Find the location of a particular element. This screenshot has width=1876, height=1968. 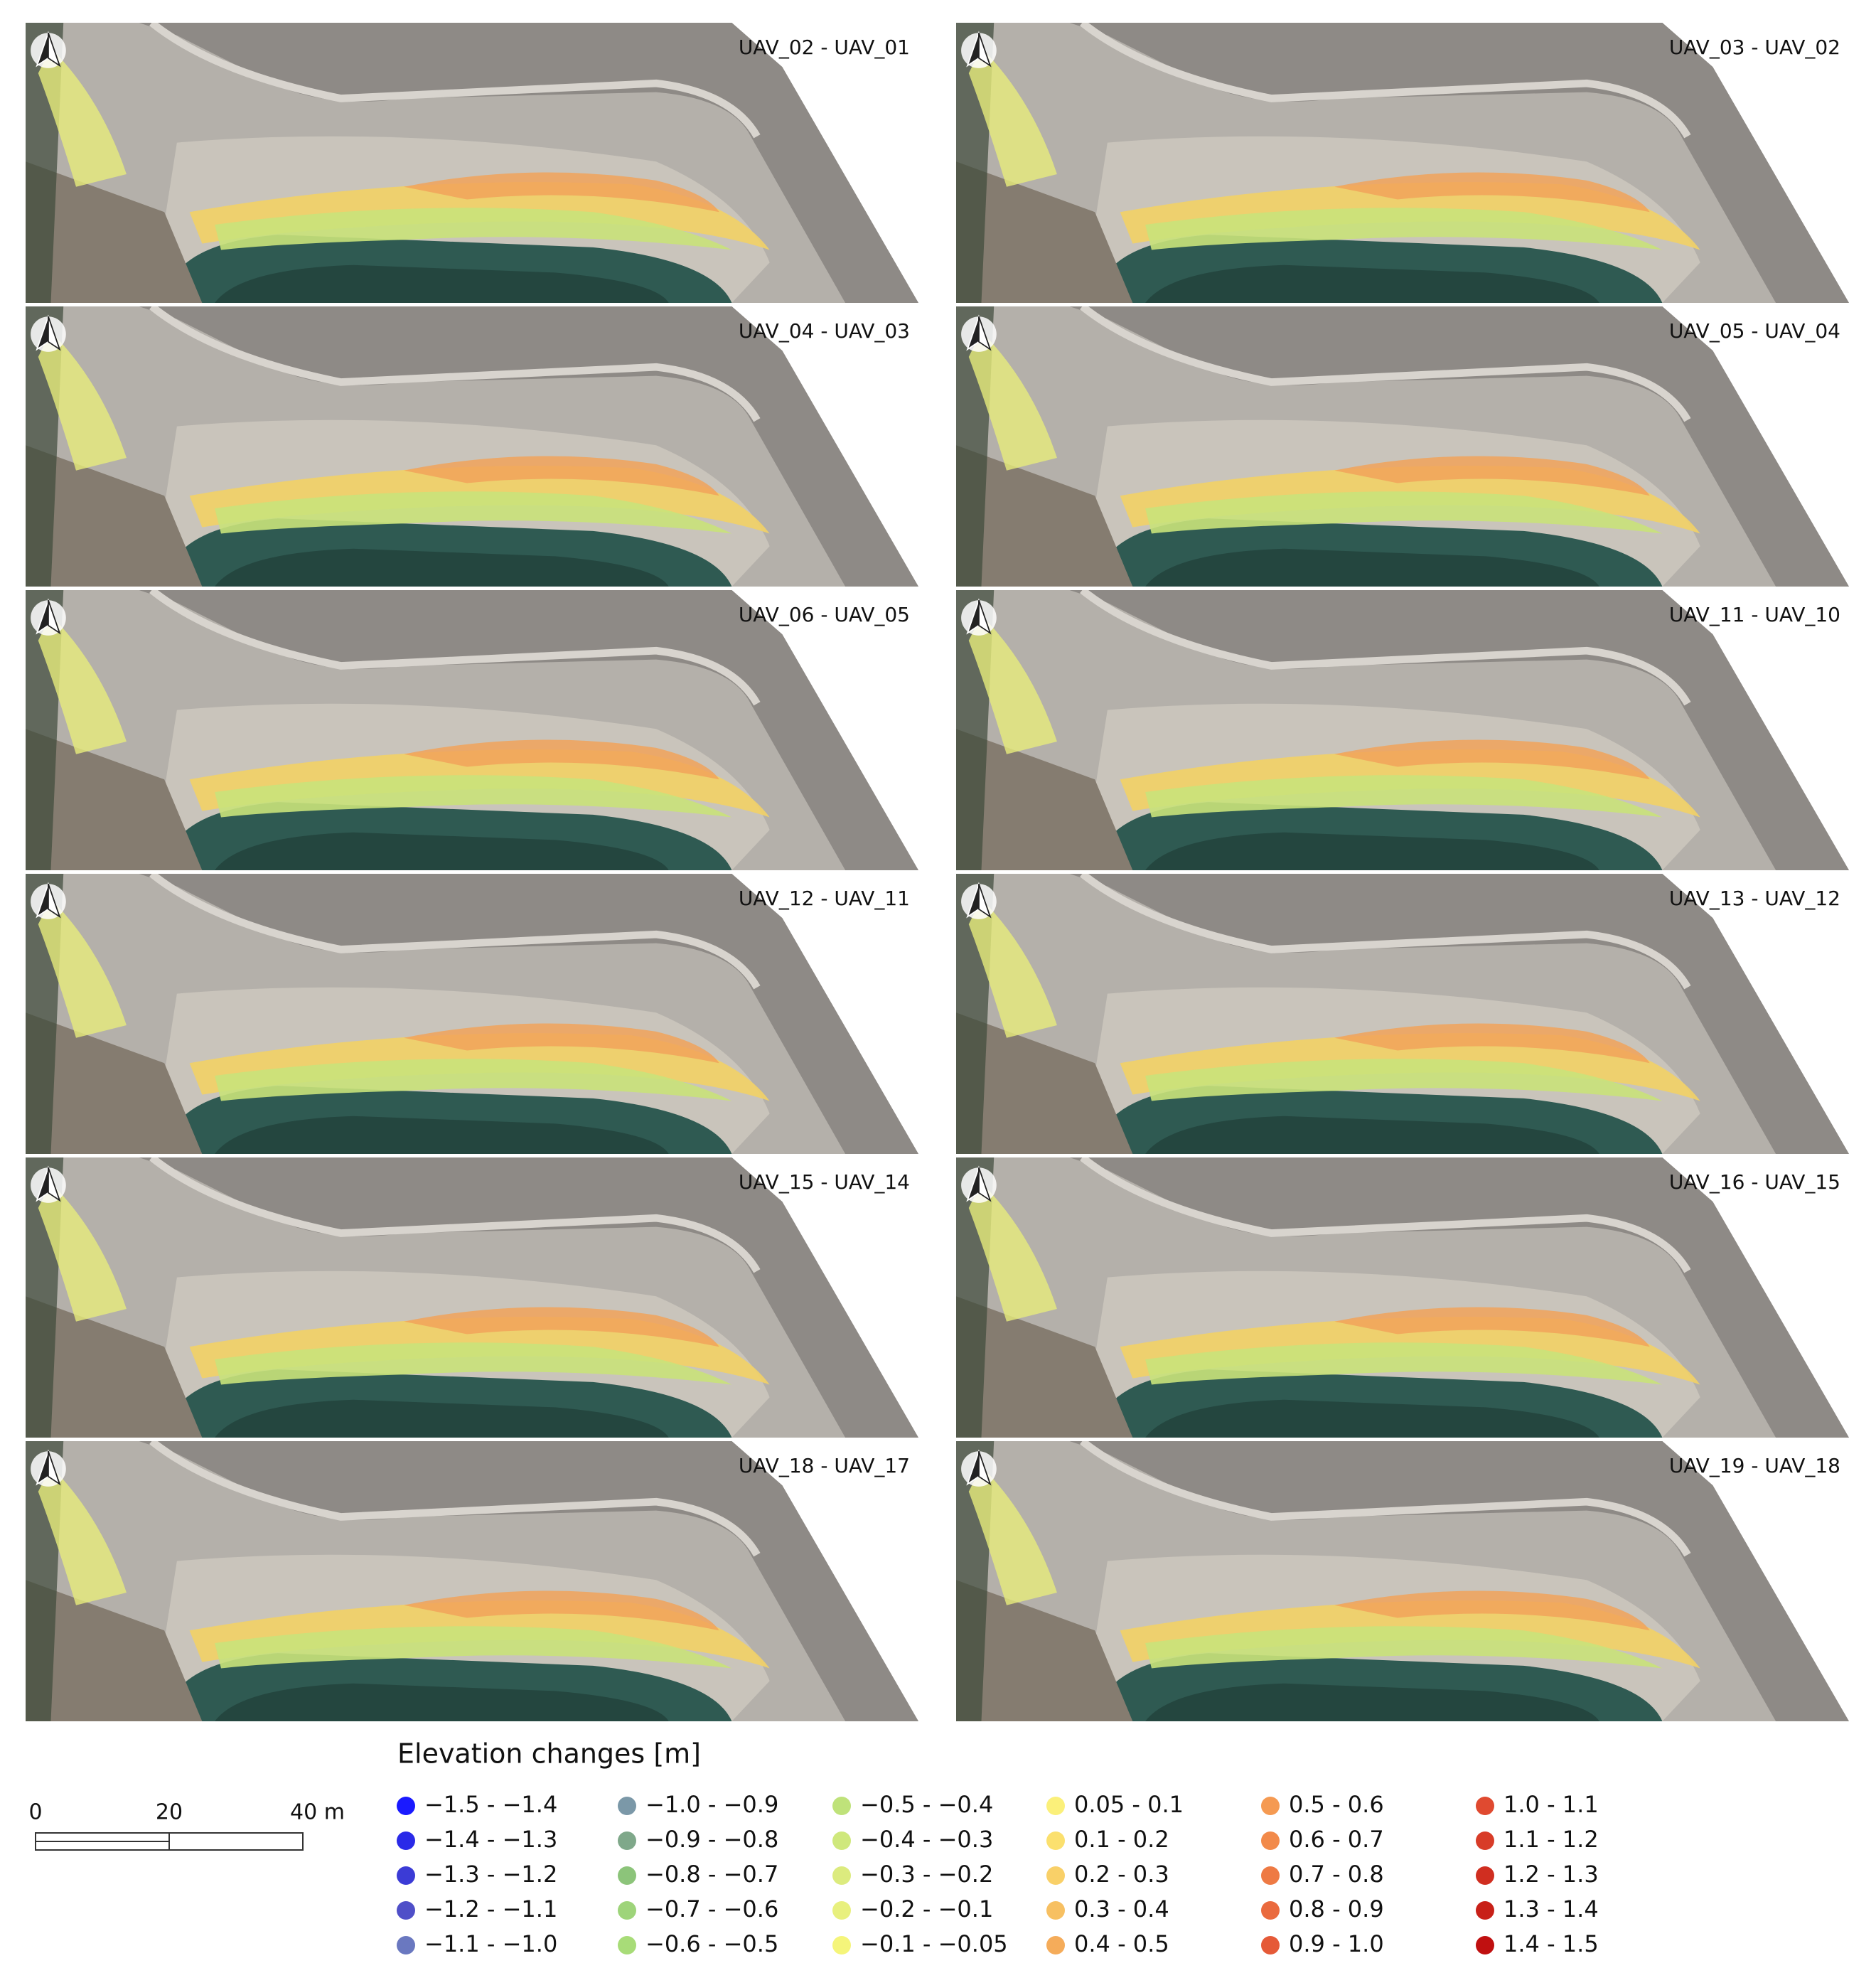

legend-label: 1.0 - 1.1 is located at coordinates (1551, 1804).